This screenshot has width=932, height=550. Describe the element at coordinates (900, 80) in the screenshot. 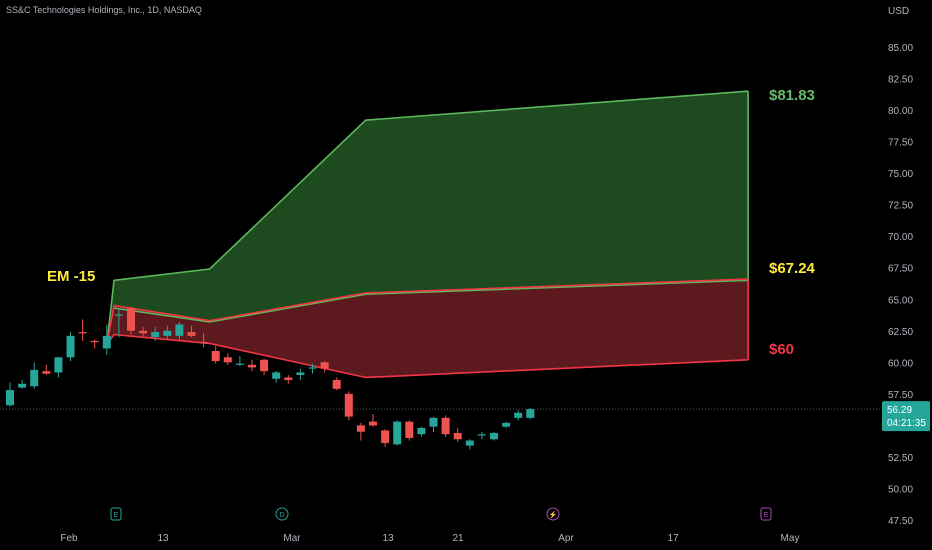

I see `price-tick-label: 82.50` at that location.